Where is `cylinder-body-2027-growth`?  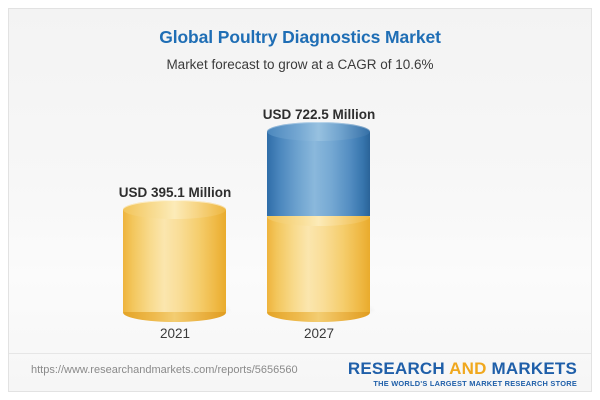
cylinder-body-2027-growth is located at coordinates (318, 173).